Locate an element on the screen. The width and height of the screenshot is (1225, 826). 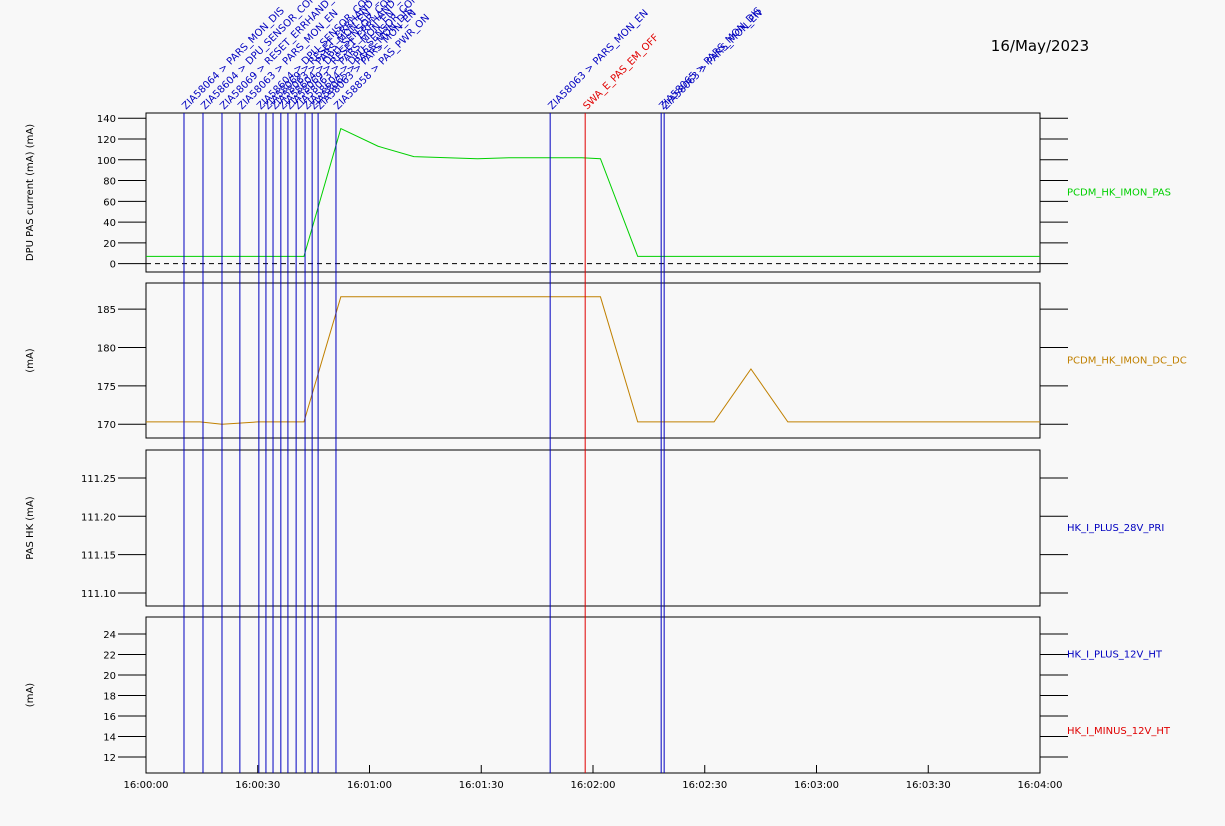
x-tick-label: 16:04:00 is located at coordinates (1040, 785).